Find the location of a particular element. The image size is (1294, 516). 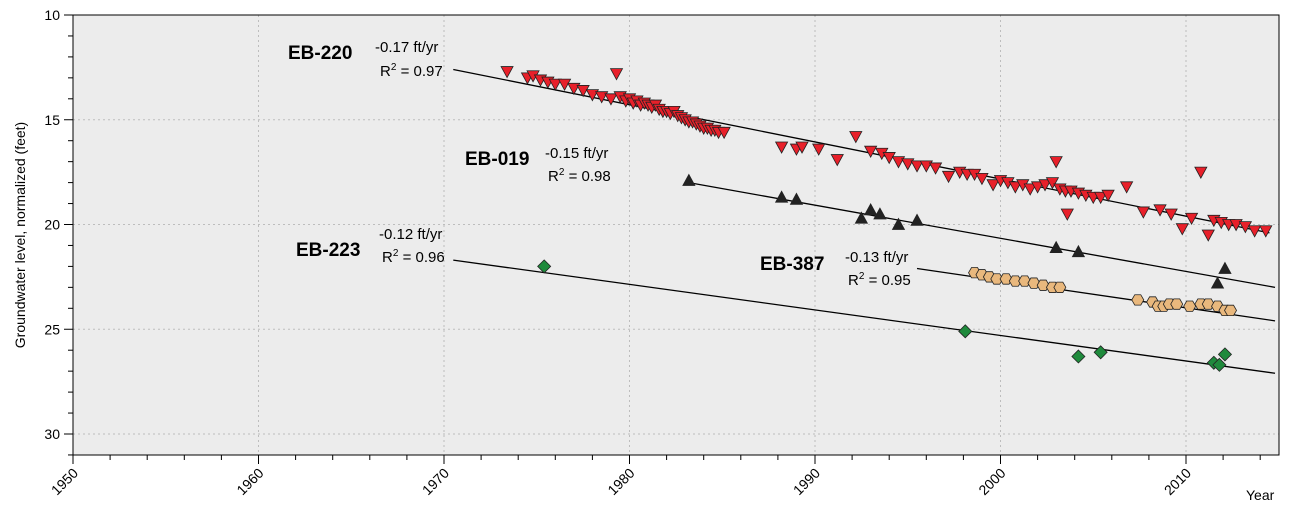

y-tick-label: 30 is located at coordinates (52, 434).